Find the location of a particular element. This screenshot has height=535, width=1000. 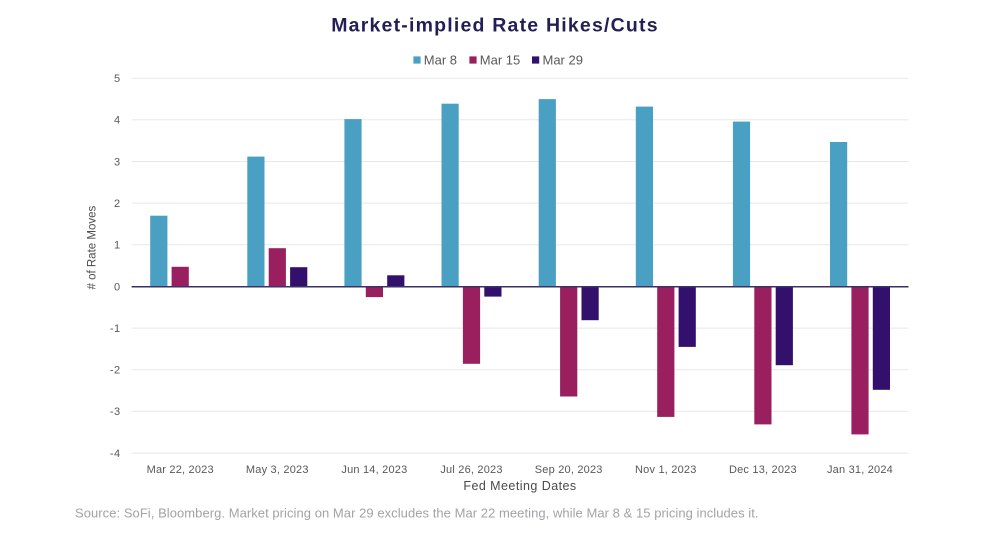

svg-text: Mar 22, 2023 is located at coordinates (180, 470).